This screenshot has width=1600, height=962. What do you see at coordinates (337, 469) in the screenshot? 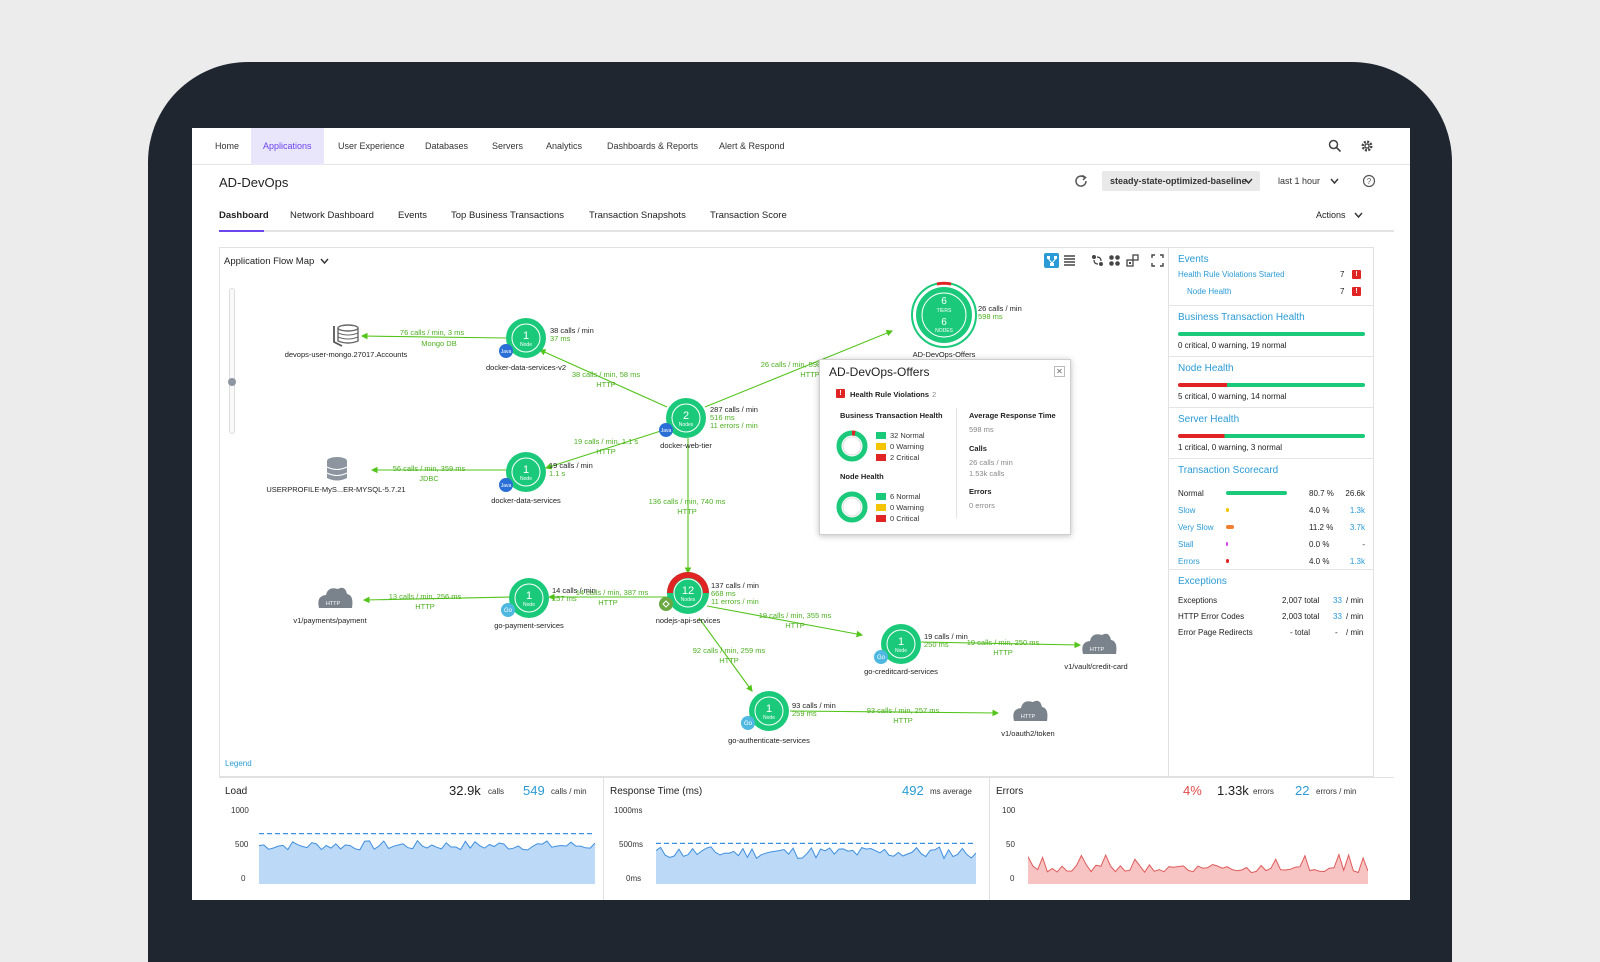
I see `mysql-database-icon` at bounding box center [337, 469].